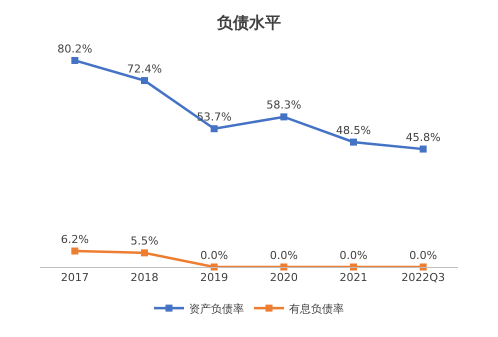 The image size is (498, 337). Describe the element at coordinates (423, 137) in the screenshot. I see `data-label: 45.8%` at that location.